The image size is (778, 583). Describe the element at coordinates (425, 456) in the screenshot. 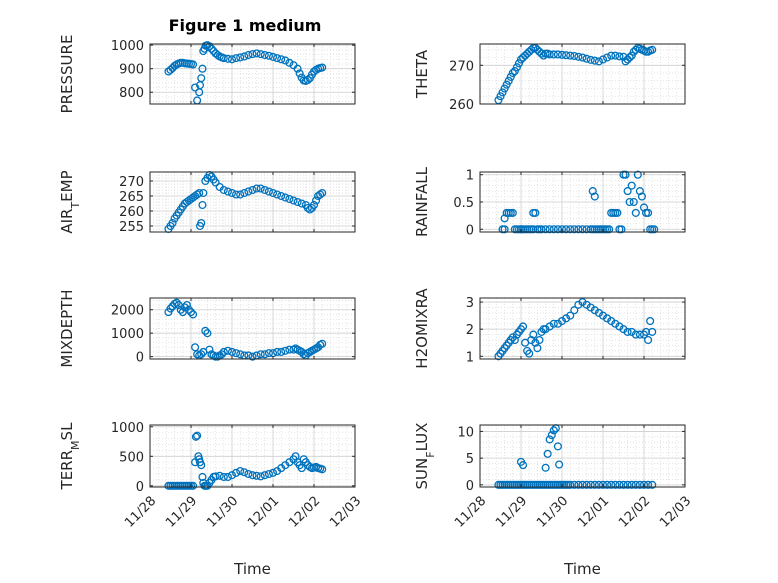

I see `y-axis-label: SUNFLUX` at that location.